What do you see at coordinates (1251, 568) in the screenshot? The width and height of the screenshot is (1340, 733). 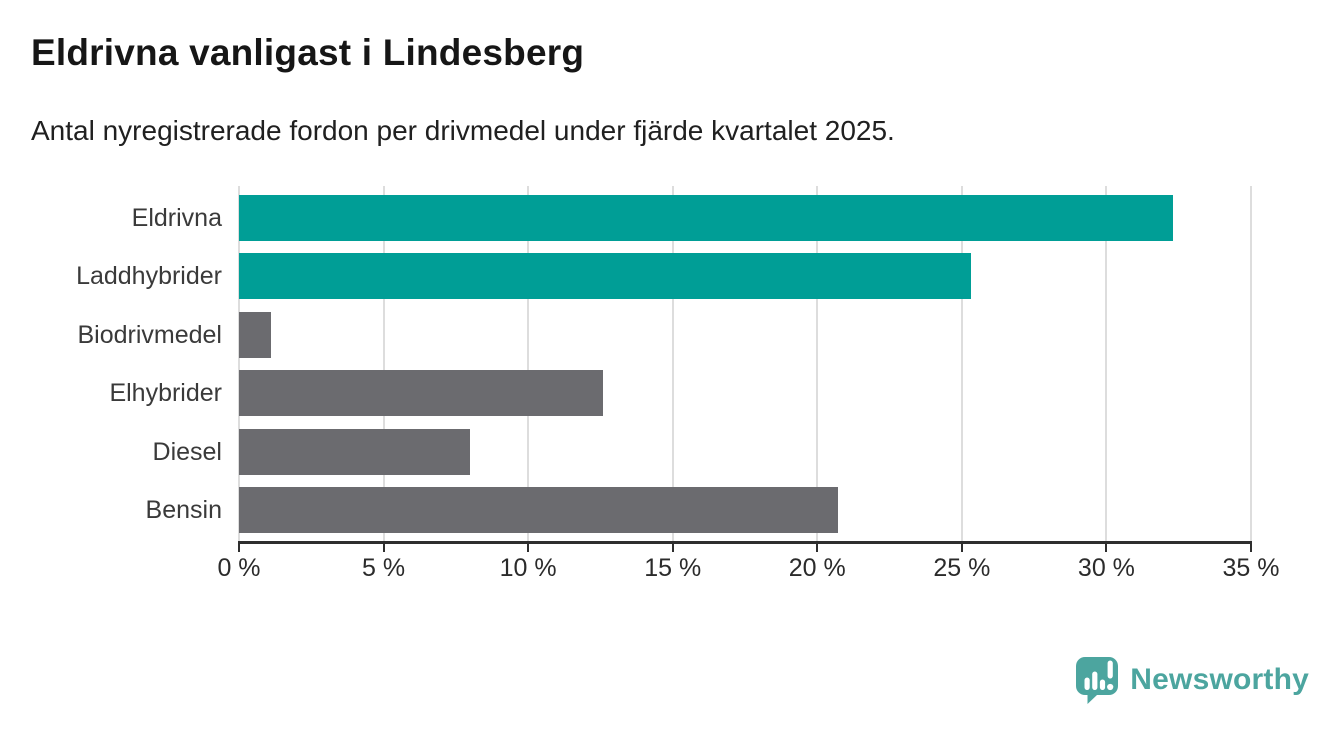 I see `x-axis-tick-label: 35 %` at bounding box center [1251, 568].